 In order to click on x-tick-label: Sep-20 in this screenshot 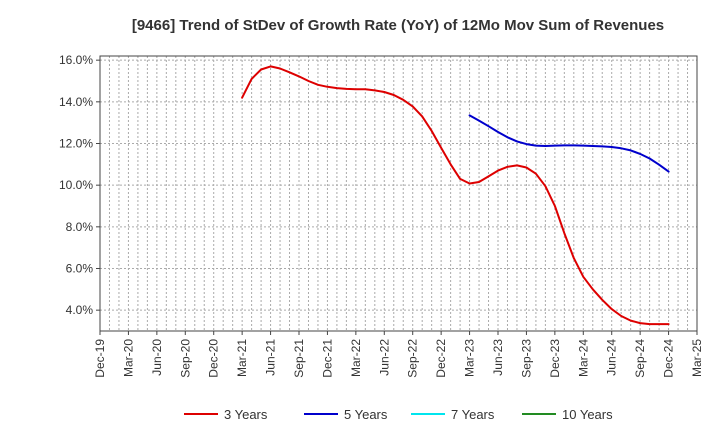, I will do `click(185, 358)`.